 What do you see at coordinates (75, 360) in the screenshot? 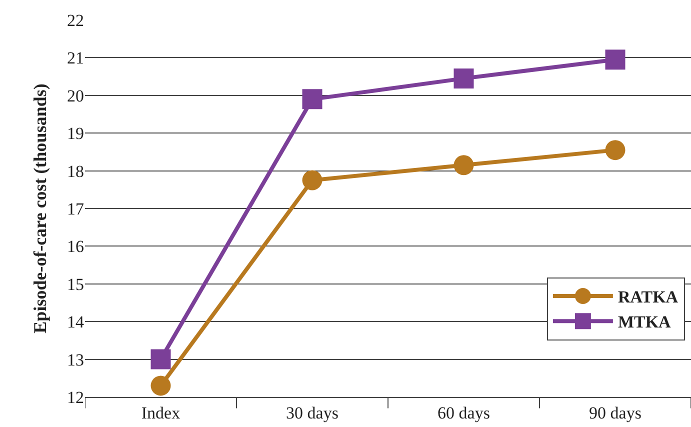
I see `y-tick-label: 13` at bounding box center [75, 360].